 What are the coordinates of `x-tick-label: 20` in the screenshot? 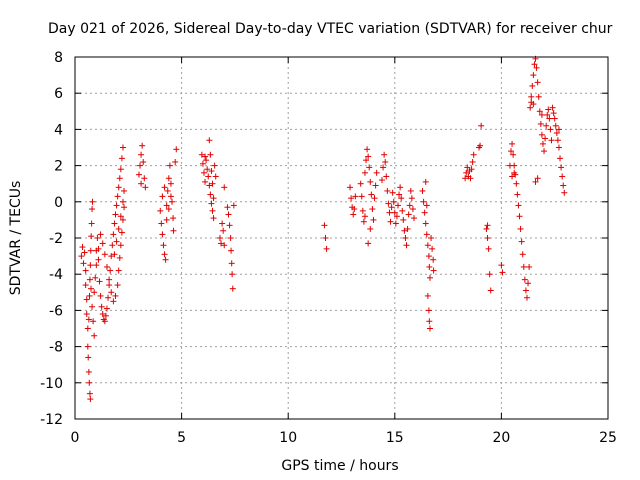 It's located at (501, 438).